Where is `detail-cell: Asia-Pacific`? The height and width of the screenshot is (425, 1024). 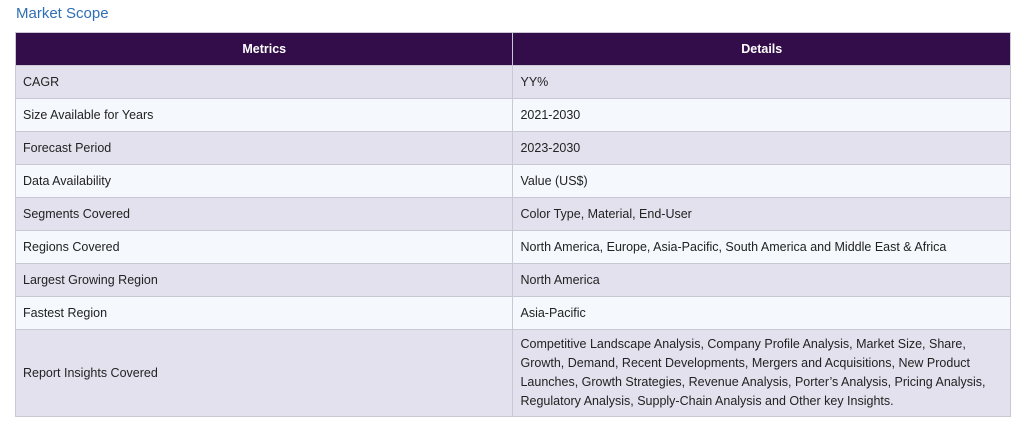 detail-cell: Asia-Pacific is located at coordinates (761, 313).